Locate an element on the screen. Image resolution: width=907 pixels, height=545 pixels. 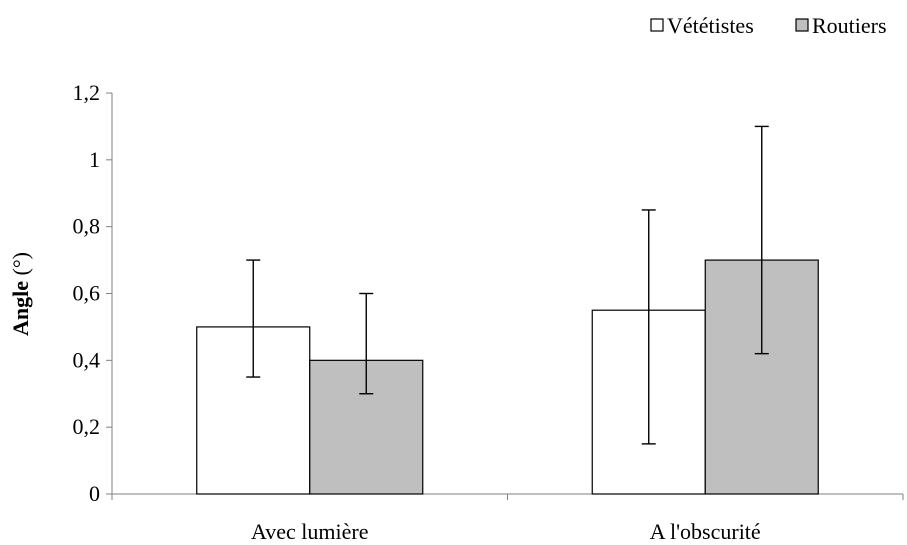
y-tick-label: 0,2 is located at coordinates (87, 426).